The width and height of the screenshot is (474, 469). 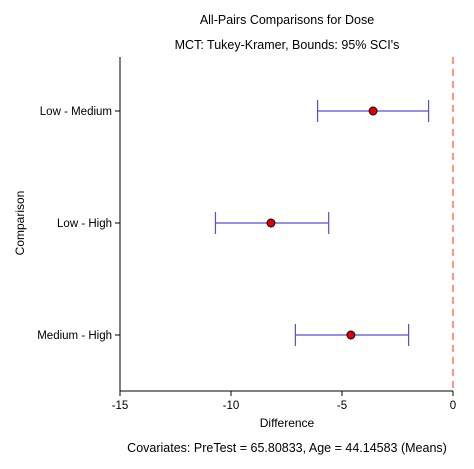 What do you see at coordinates (287, 45) in the screenshot?
I see `chart-subtitle: MCT: Tukey-Kramer, Bounds: 95% SCI's` at bounding box center [287, 45].